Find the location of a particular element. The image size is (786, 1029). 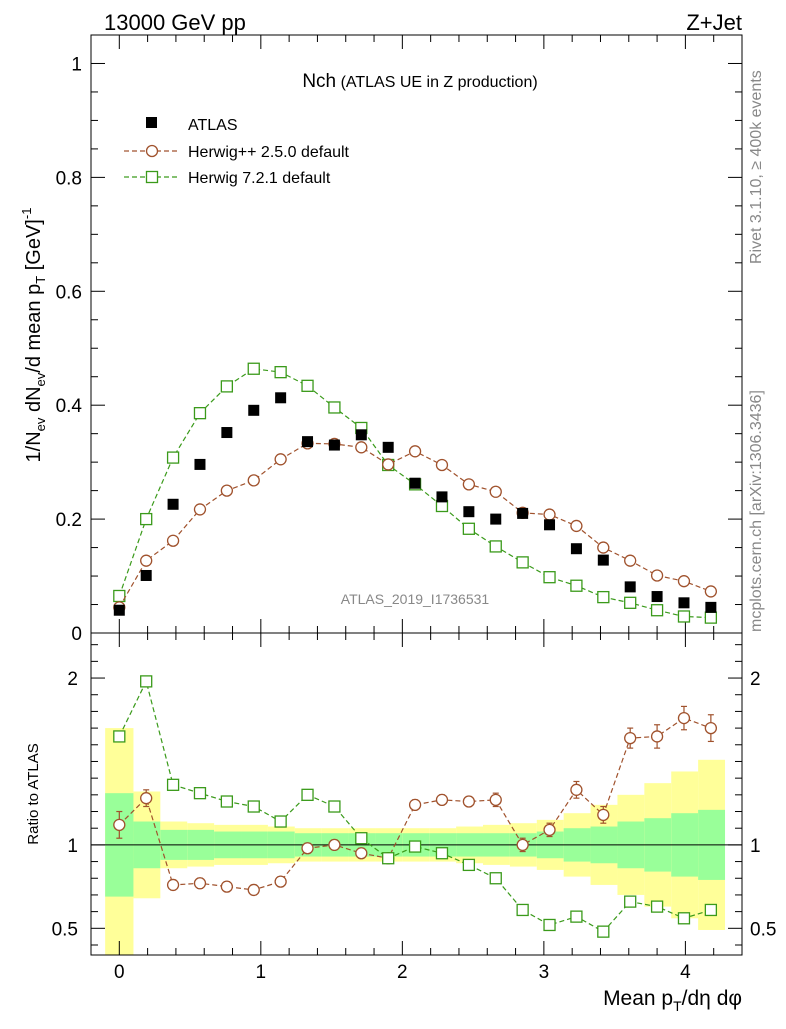

legend-herwigpp: Herwig++ 2.5.0 default is located at coordinates (237, 152).